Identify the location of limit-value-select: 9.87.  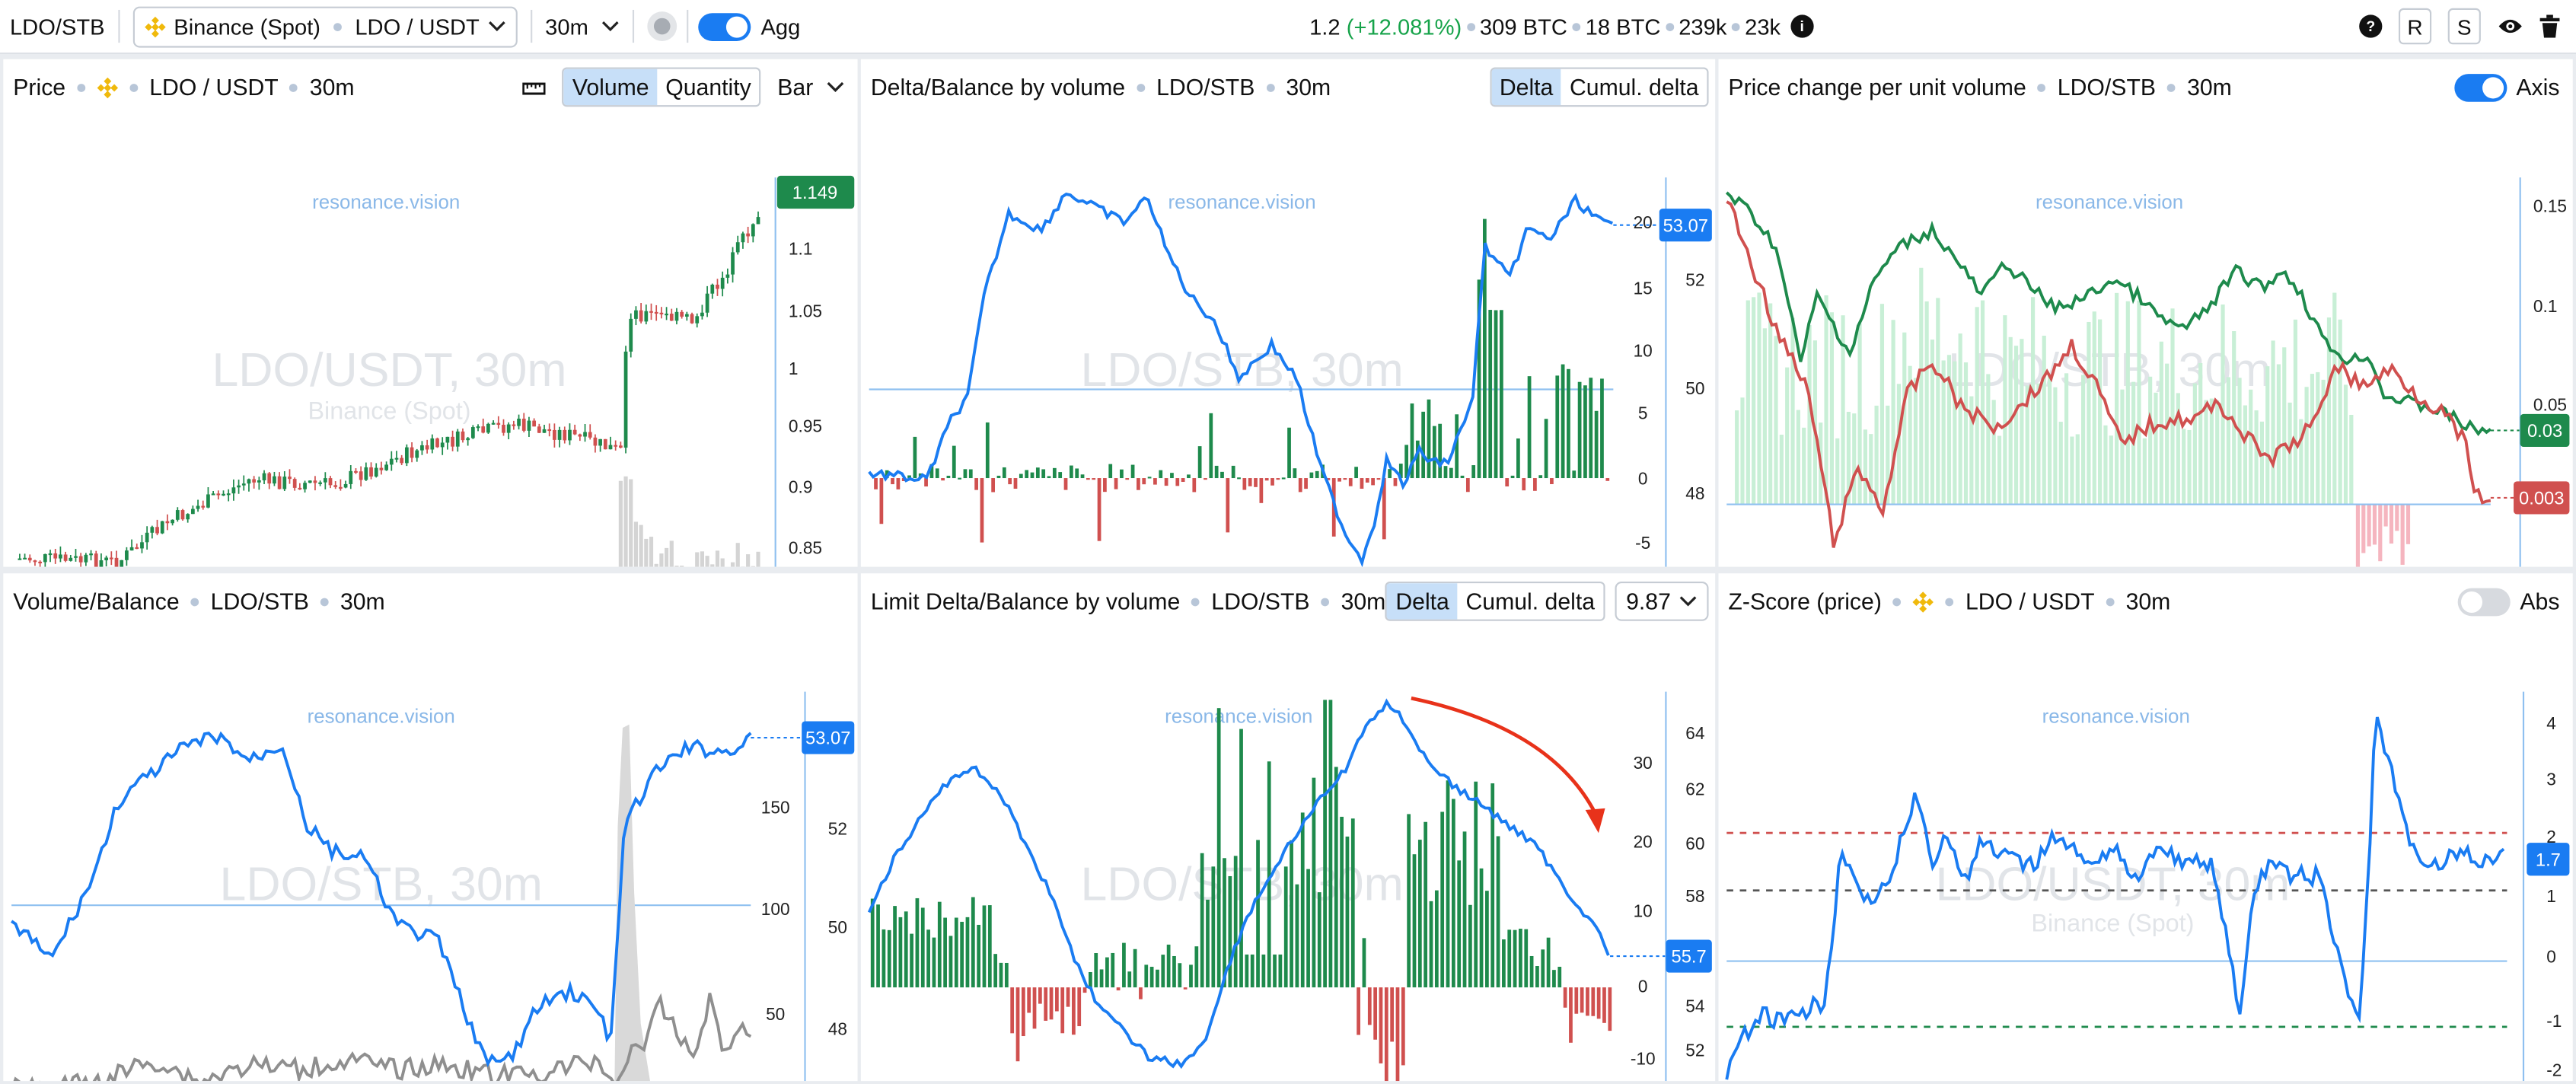
(1662, 601).